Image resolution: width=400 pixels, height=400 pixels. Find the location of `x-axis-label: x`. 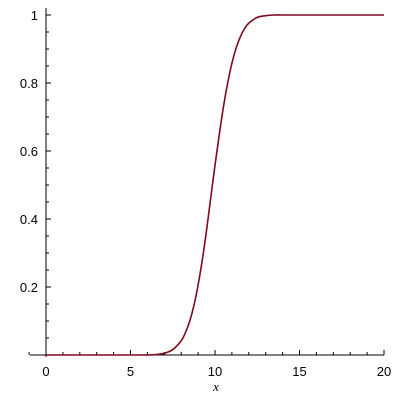

x-axis-label: x is located at coordinates (215, 386).